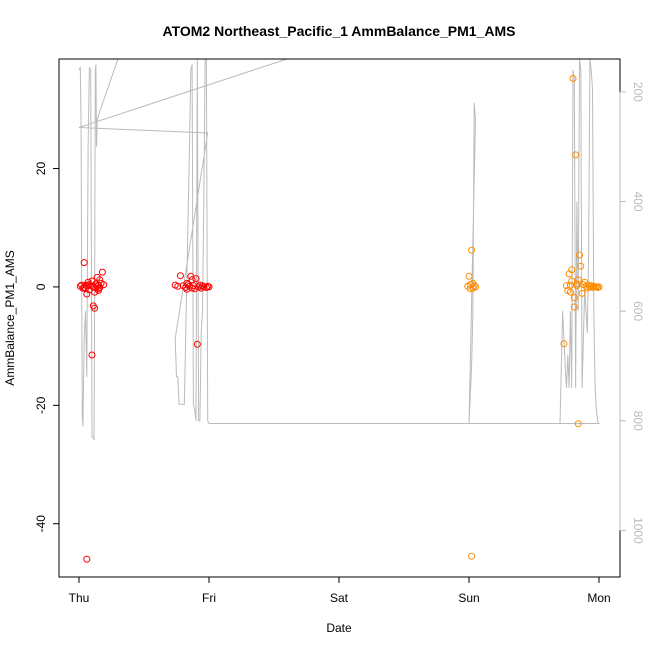 The height and width of the screenshot is (655, 650). Describe the element at coordinates (638, 202) in the screenshot. I see `y2-tick-label: 400` at that location.